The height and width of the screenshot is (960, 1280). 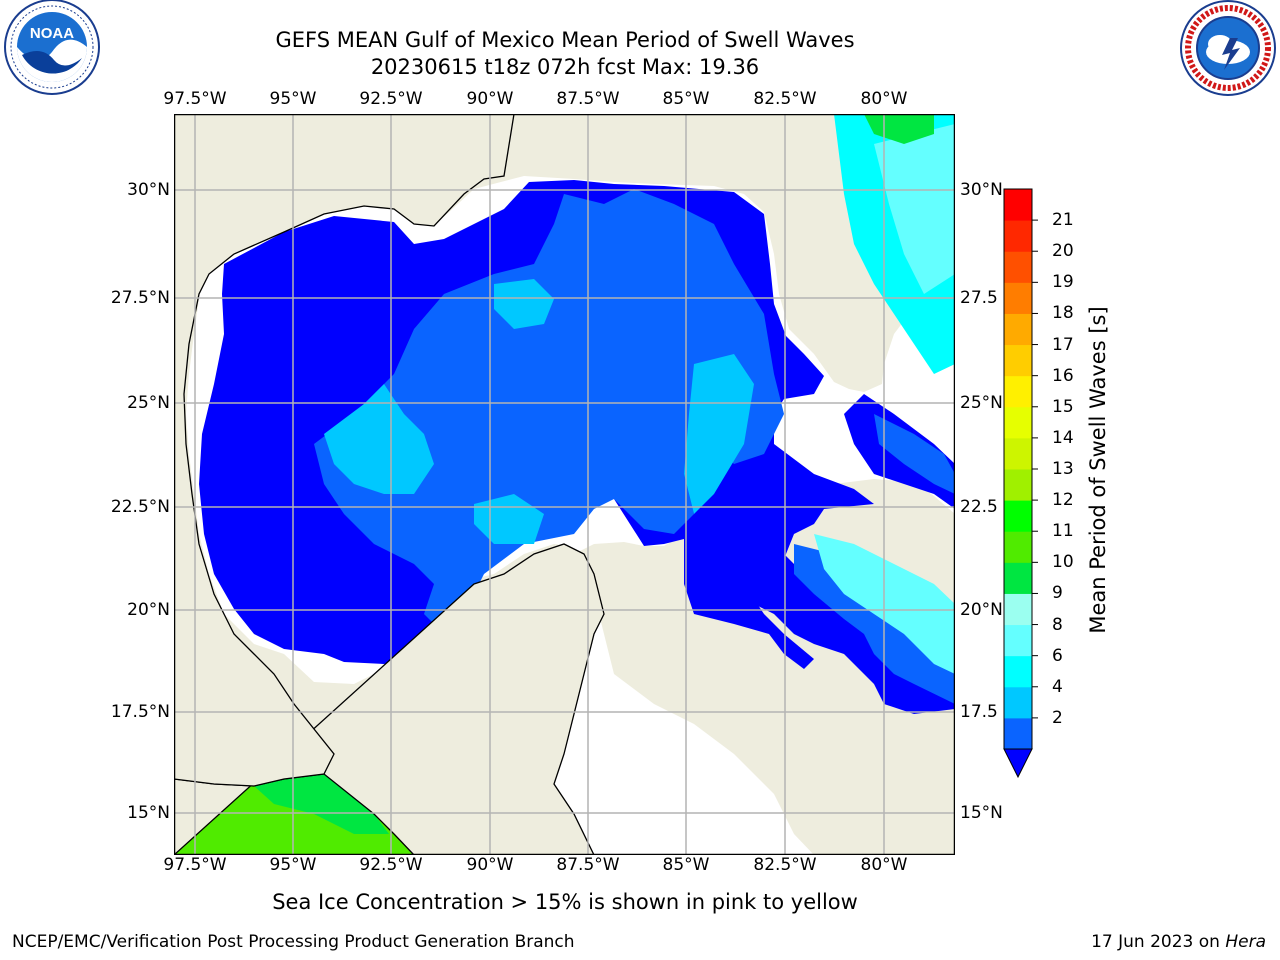 What do you see at coordinates (140, 298) in the screenshot?
I see `lat-label-left: 27.5°N` at bounding box center [140, 298].